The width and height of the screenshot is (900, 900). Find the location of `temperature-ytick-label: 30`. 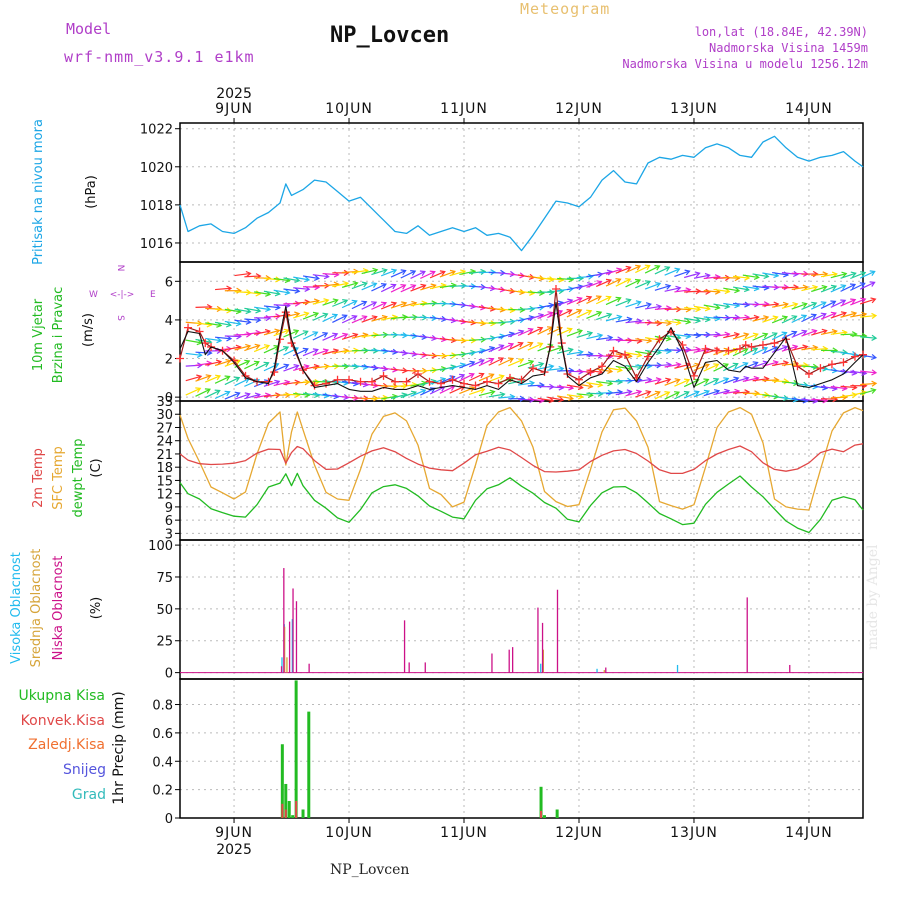

temperature-ytick-label: 30 is located at coordinates (164, 415).